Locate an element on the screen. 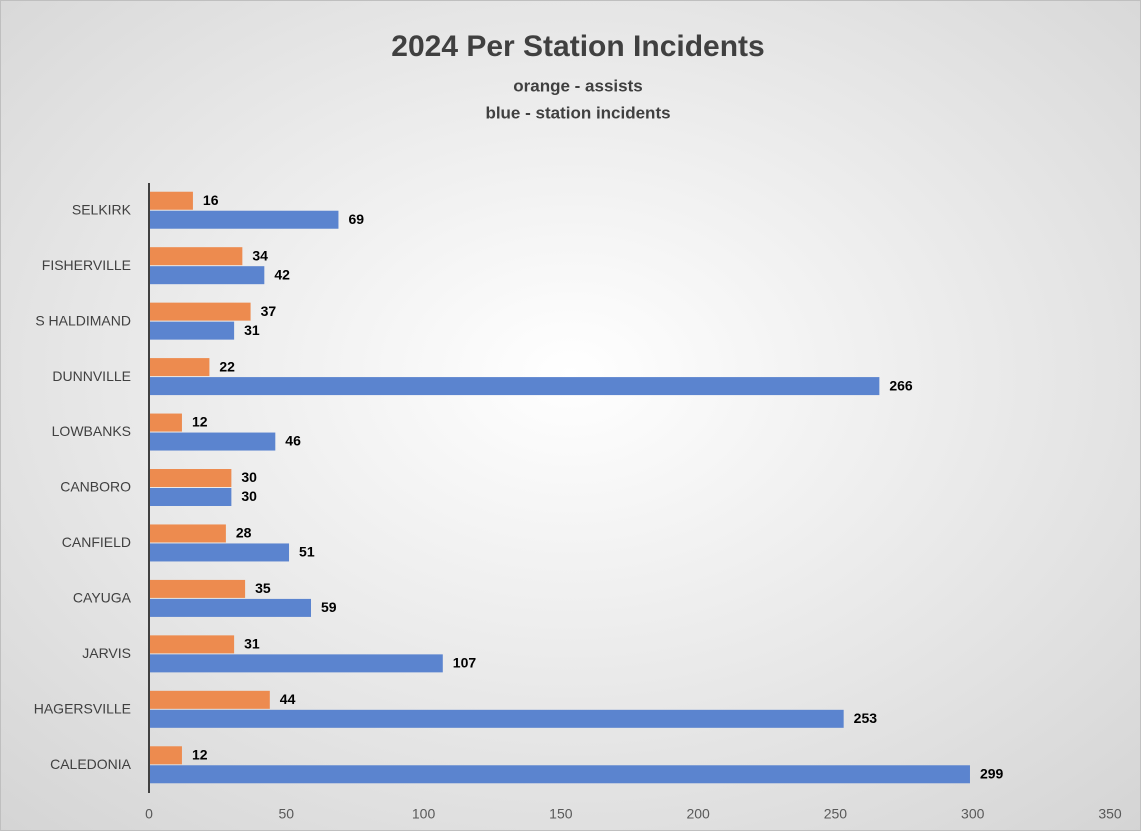 The width and height of the screenshot is (1141, 836). data-label: 69 is located at coordinates (356, 219).